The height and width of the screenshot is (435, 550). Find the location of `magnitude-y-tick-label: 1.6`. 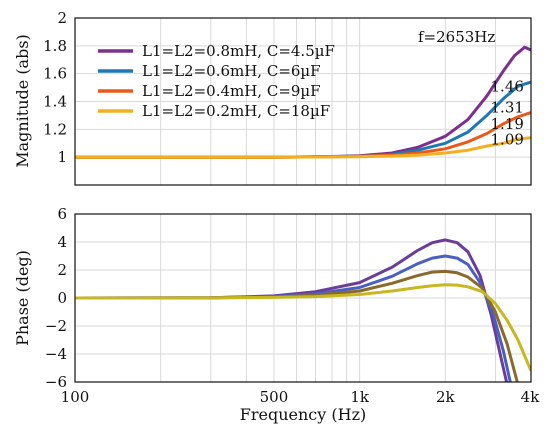

magnitude-y-tick-label: 1.6 is located at coordinates (55, 74).